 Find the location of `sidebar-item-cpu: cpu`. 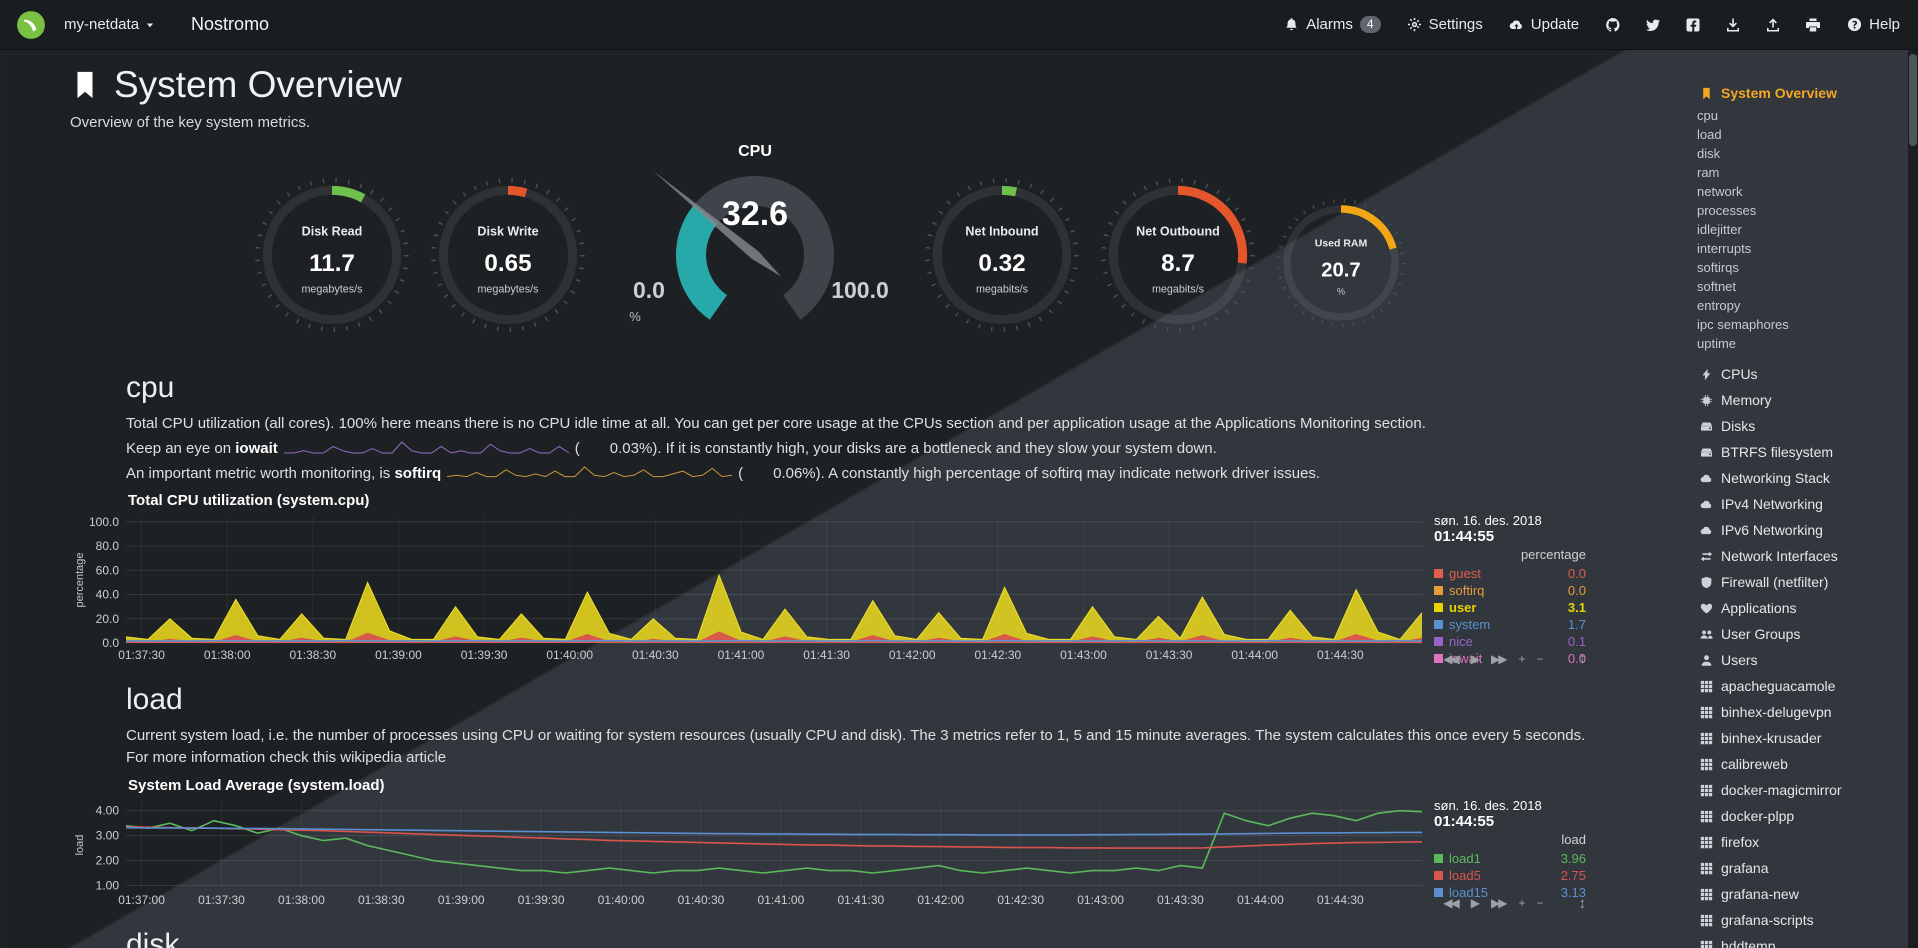

sidebar-item-cpu: cpu is located at coordinates (1801, 115).